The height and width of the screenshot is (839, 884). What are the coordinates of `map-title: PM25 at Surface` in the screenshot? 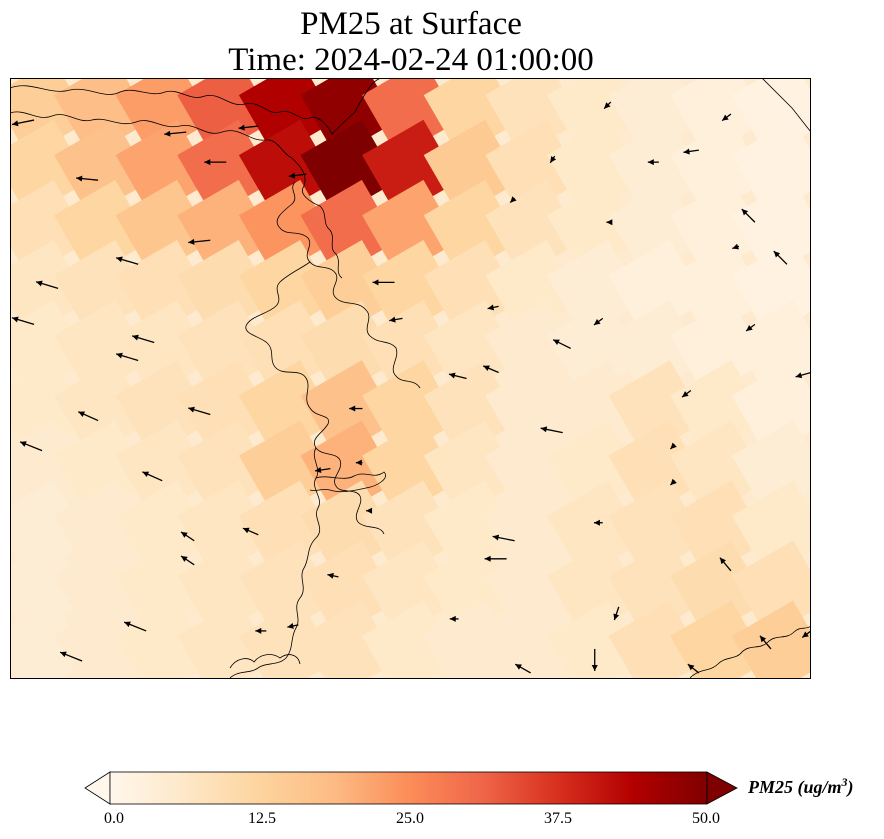 It's located at (411, 24).